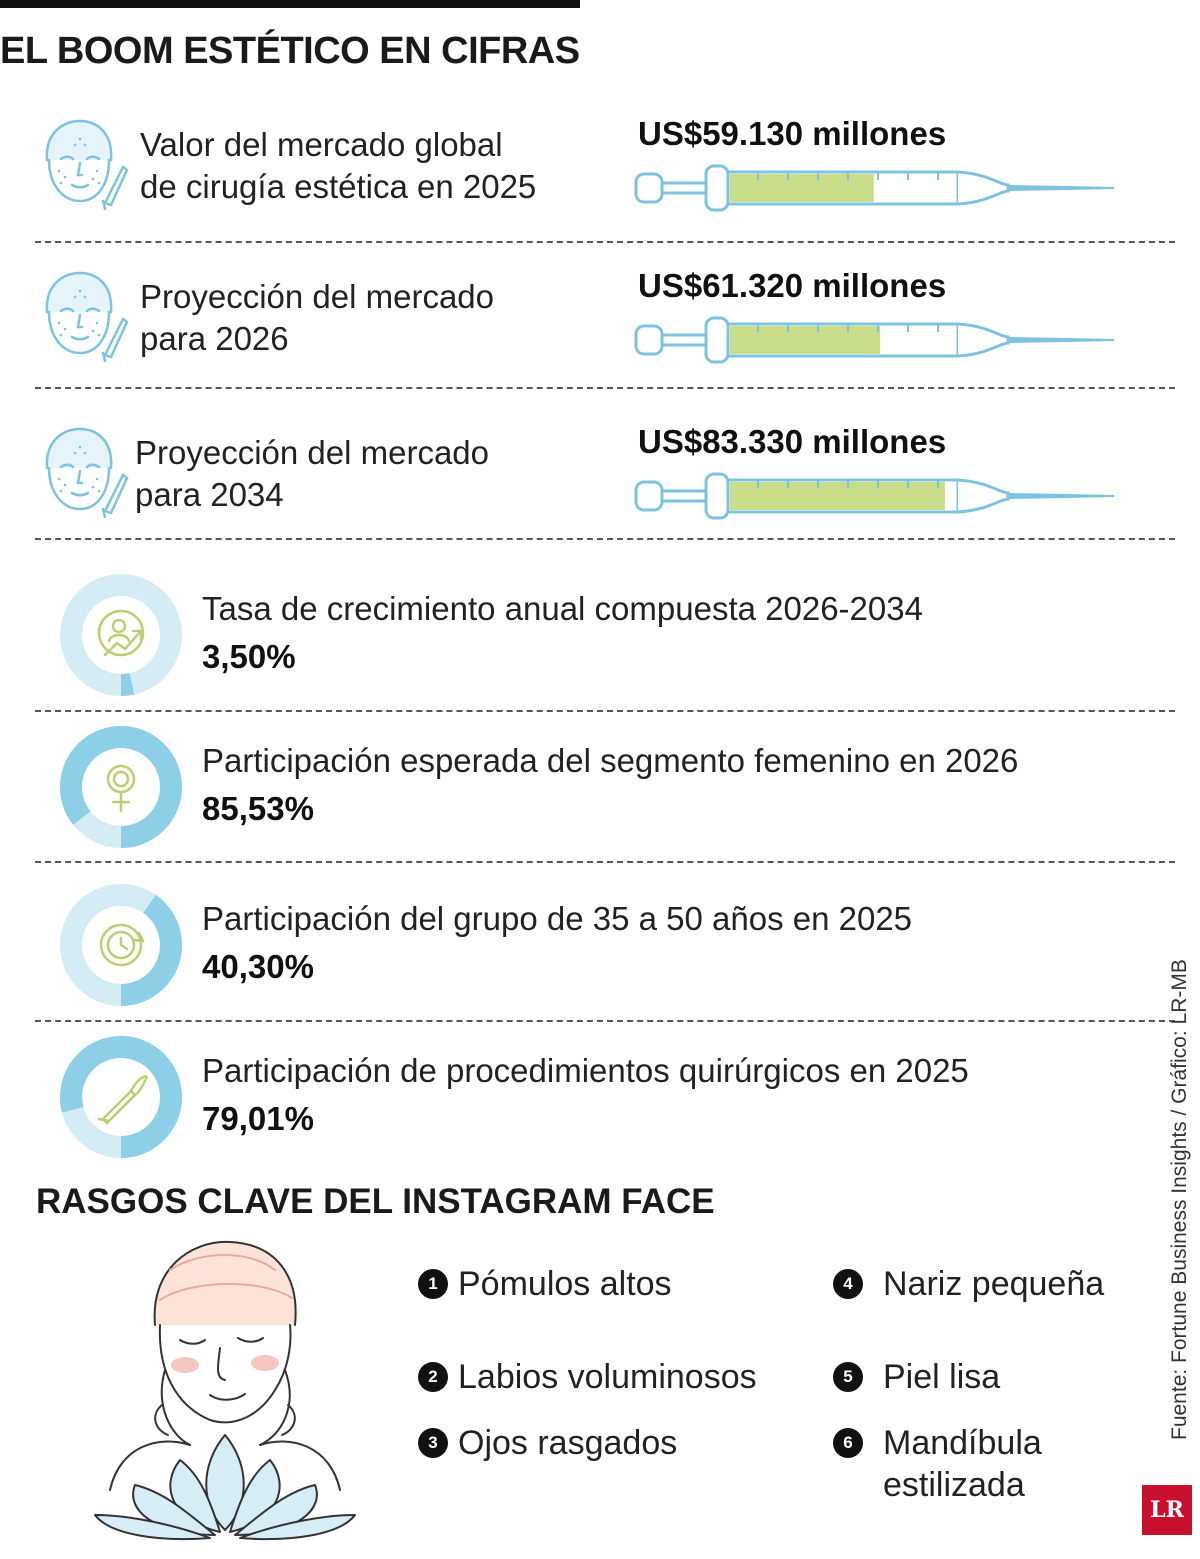 This screenshot has height=1559, width=1200. What do you see at coordinates (258, 1118) in the screenshot?
I see `share-value-label: 79,01%` at bounding box center [258, 1118].